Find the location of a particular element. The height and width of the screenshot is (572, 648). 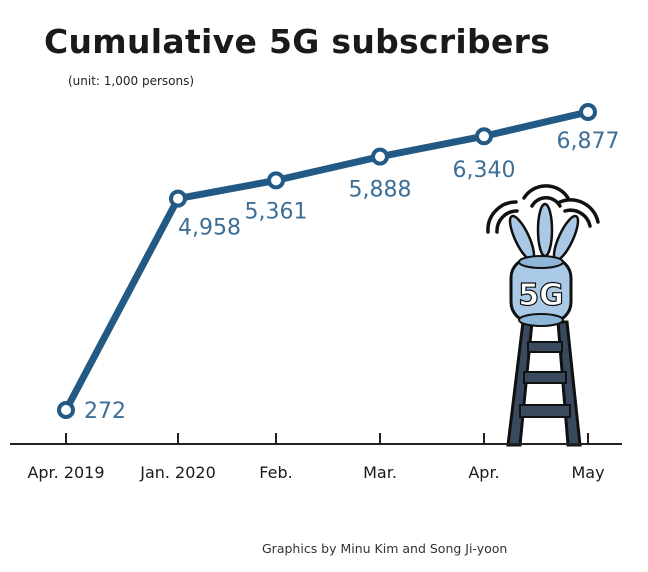

data-label: 6,877 is located at coordinates (588, 141).